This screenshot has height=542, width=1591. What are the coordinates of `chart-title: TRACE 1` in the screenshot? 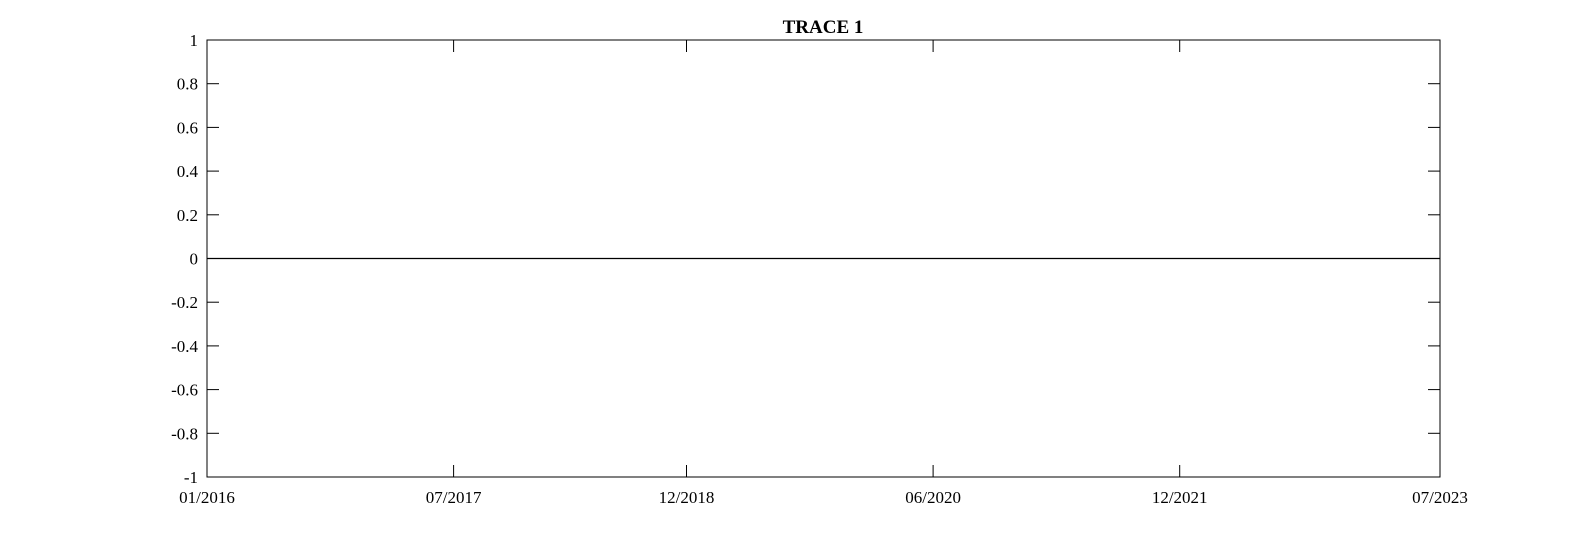 It's located at (823, 27).